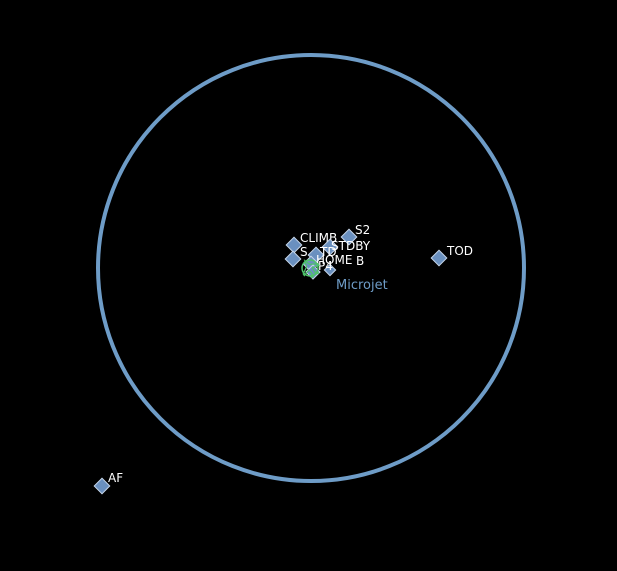 The height and width of the screenshot is (571, 617). I want to click on waypoint-b: B, so click(343, 265).